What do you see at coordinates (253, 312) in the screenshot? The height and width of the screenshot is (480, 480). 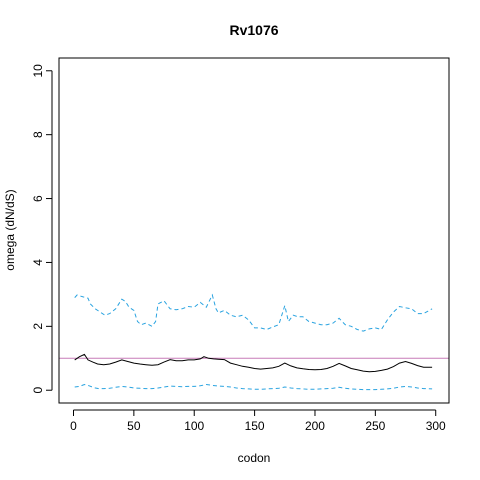 I see `upper-bound-line` at bounding box center [253, 312].